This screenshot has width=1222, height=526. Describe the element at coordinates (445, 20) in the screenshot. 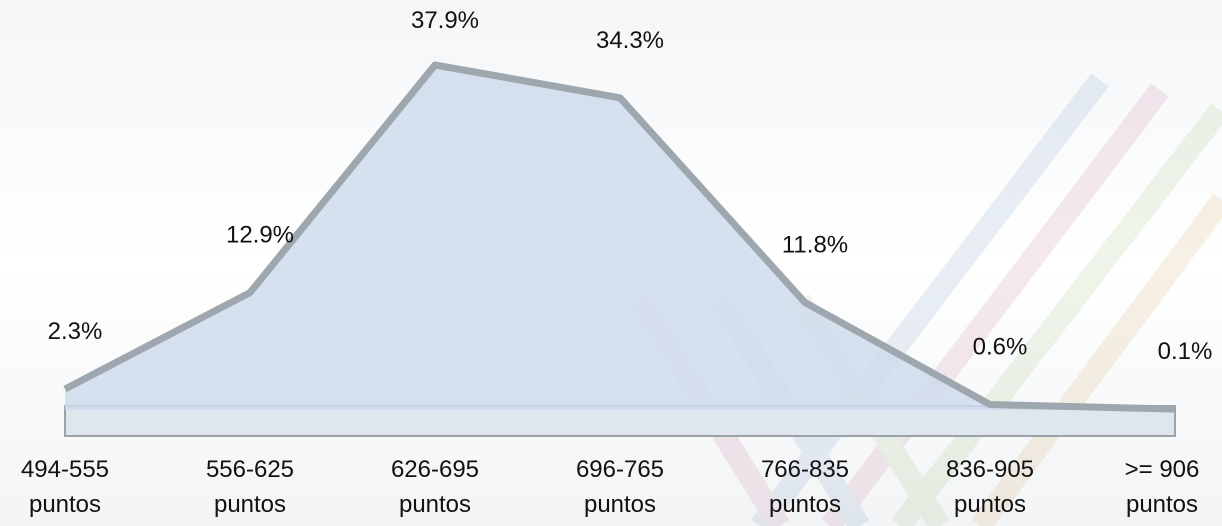

I see `value-label: 37.9%` at that location.